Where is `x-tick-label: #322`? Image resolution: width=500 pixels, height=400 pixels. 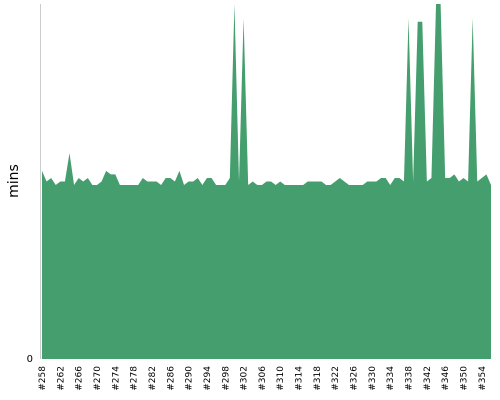 x-tick-label: #322 is located at coordinates (336, 378).